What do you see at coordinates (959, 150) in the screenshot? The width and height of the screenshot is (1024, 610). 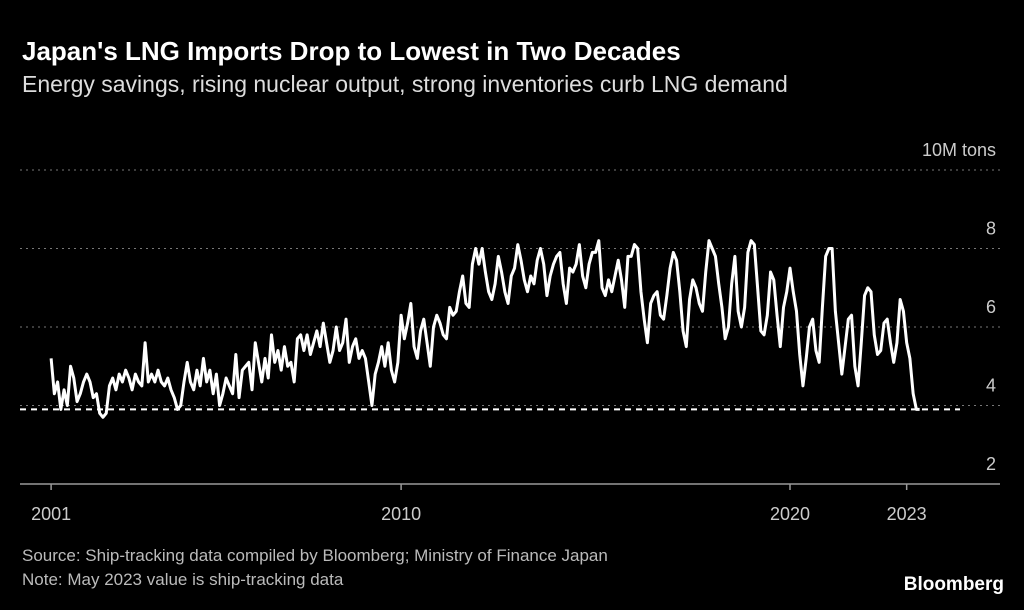 I see `y-tick-label: 10M tons` at bounding box center [959, 150].